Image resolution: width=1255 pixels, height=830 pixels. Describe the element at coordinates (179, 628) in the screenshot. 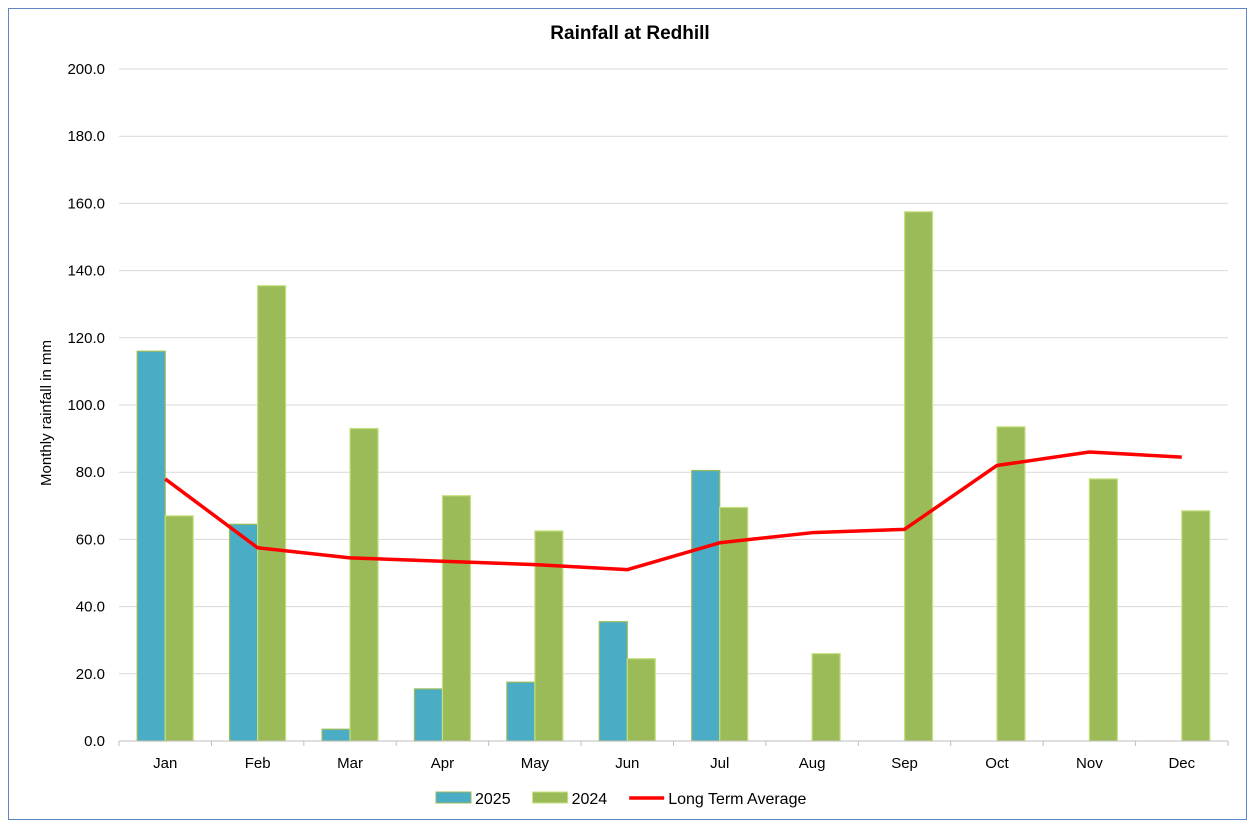

I see `bar-2024-jan` at that location.